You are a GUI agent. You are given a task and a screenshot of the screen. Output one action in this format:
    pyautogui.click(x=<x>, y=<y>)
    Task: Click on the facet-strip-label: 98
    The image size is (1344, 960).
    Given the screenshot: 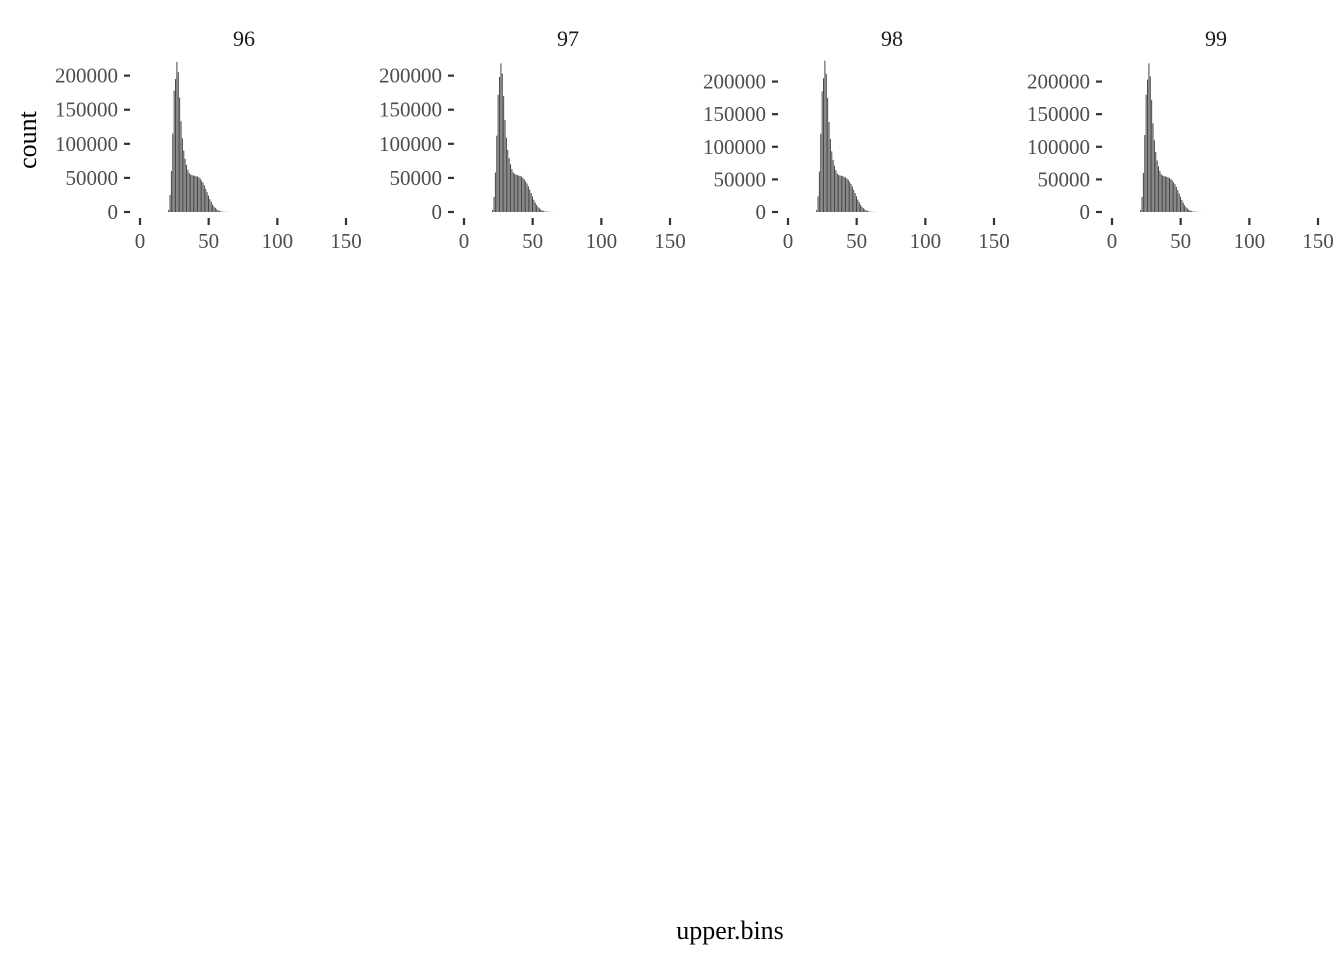 What is the action you would take?
    pyautogui.click(x=892, y=38)
    